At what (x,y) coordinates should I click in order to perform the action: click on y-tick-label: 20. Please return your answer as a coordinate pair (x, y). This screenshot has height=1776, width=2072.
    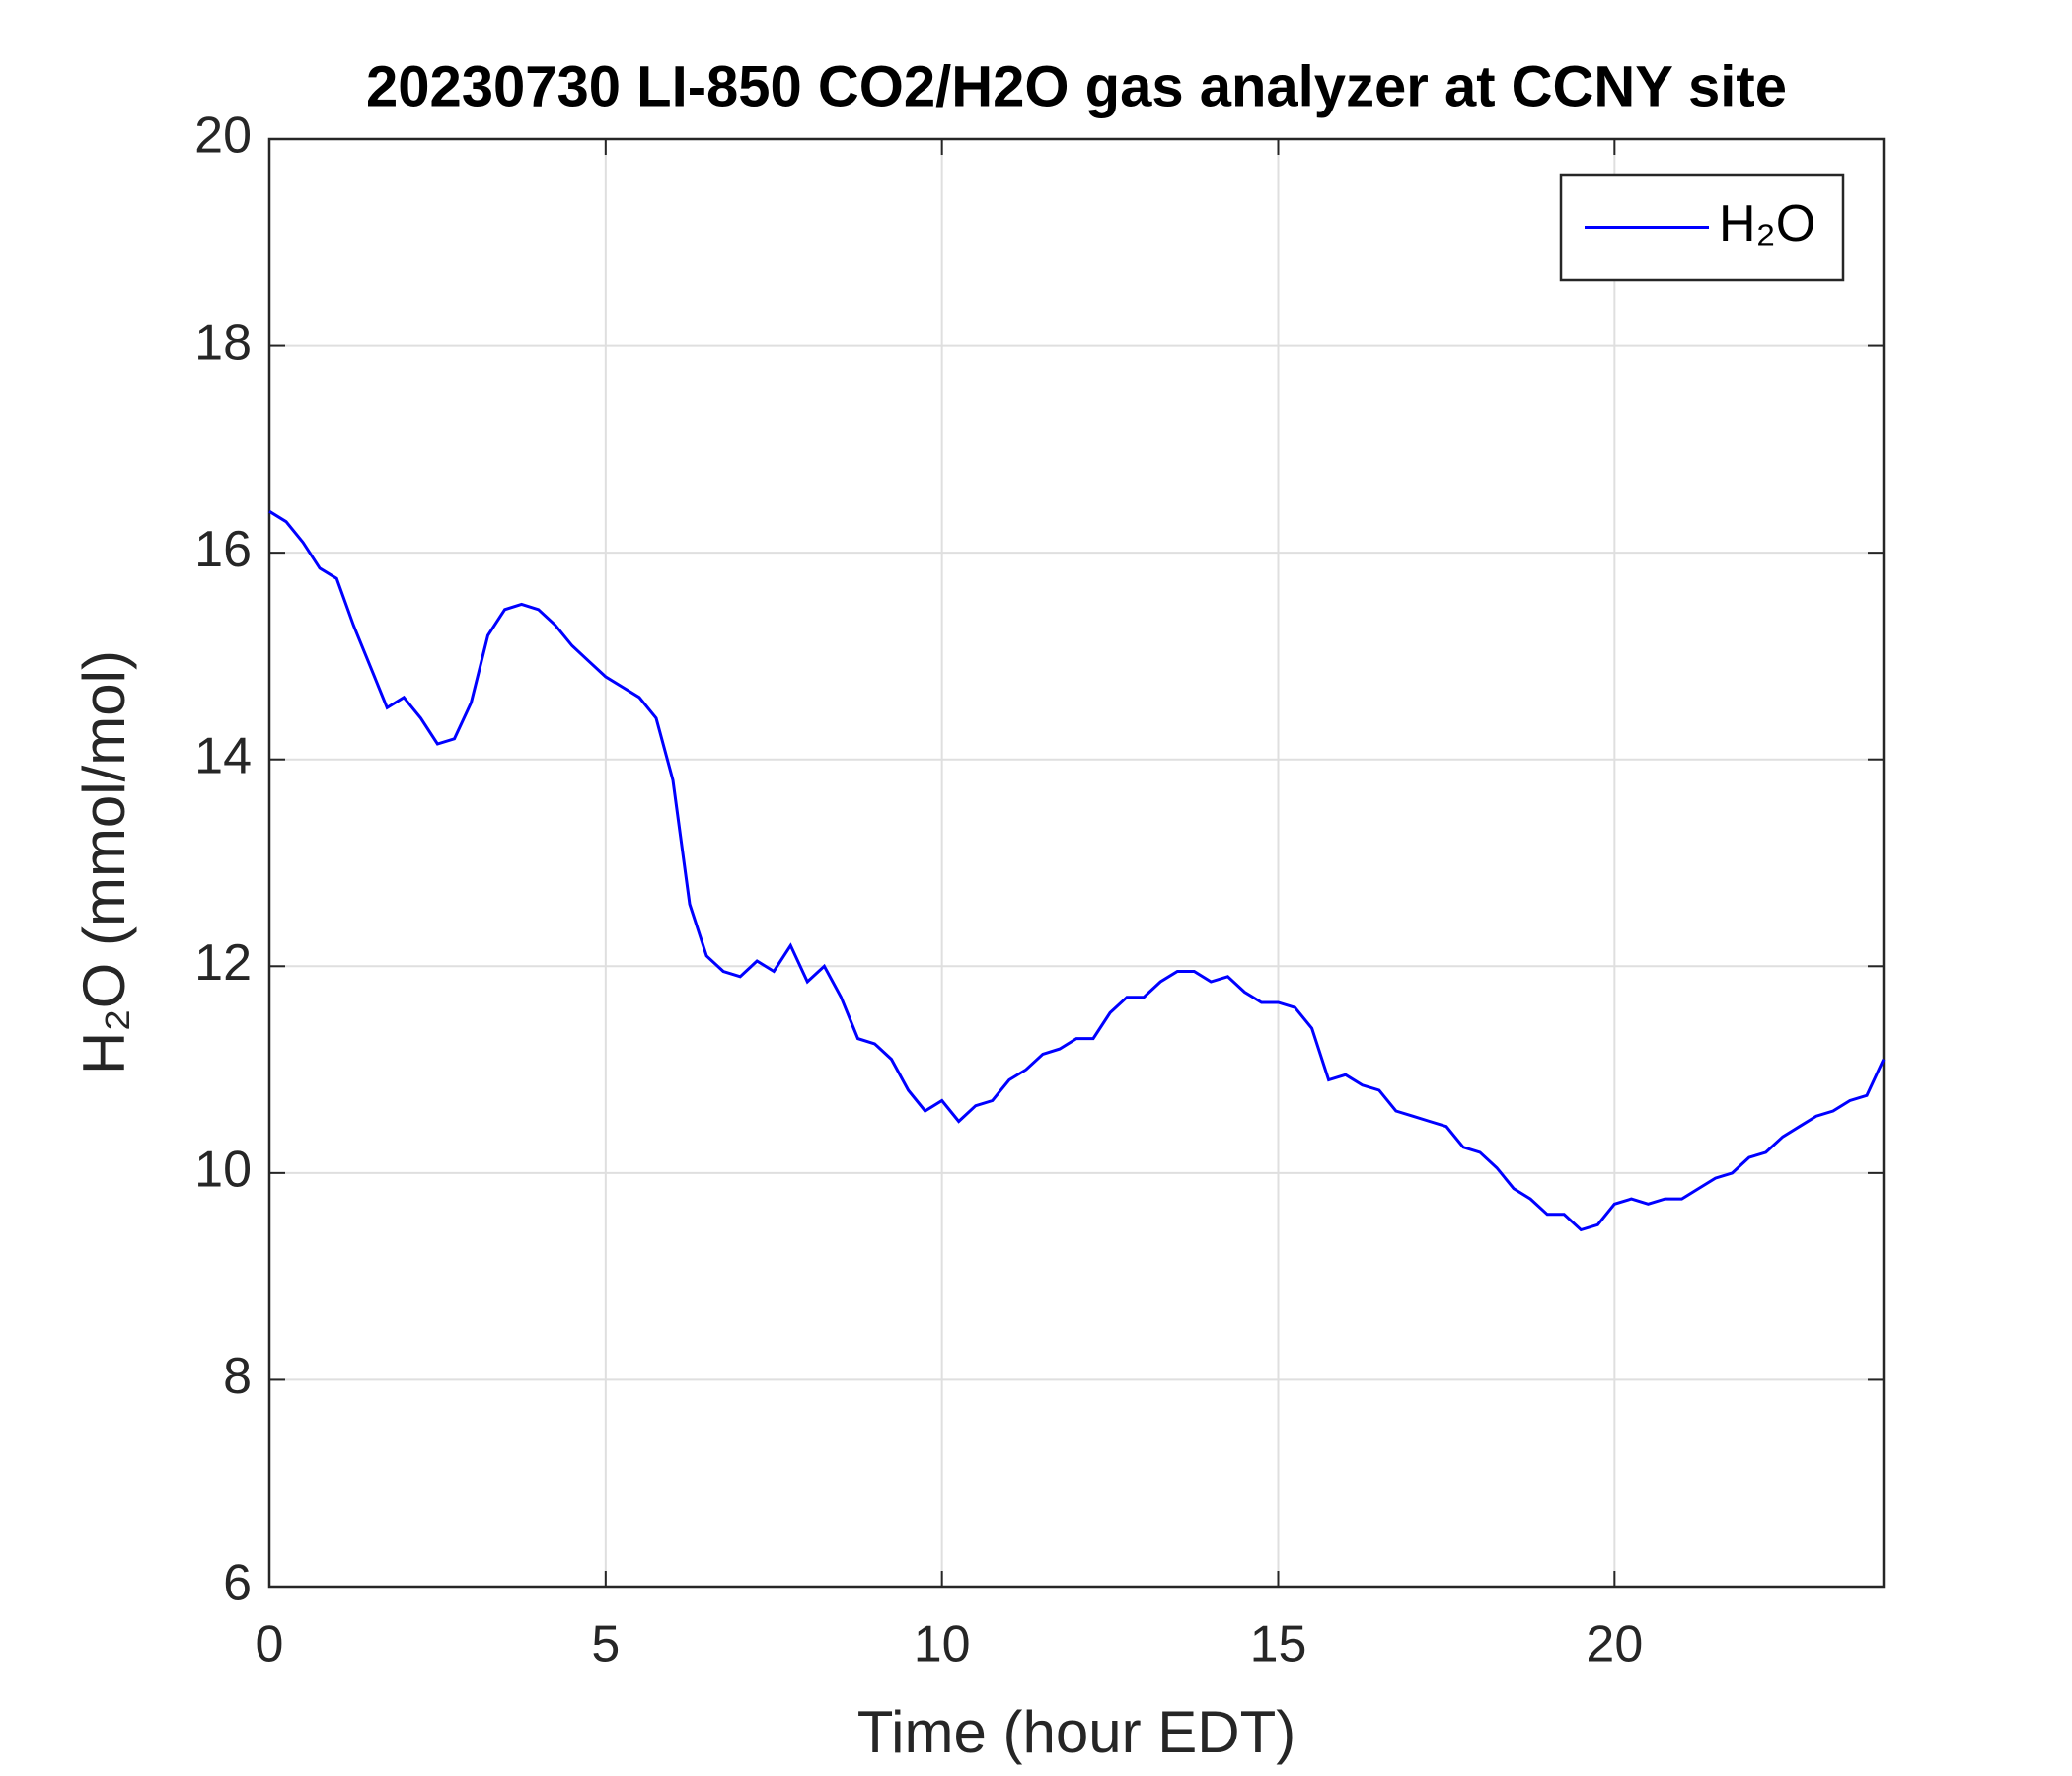
    Looking at the image, I should click on (223, 137).